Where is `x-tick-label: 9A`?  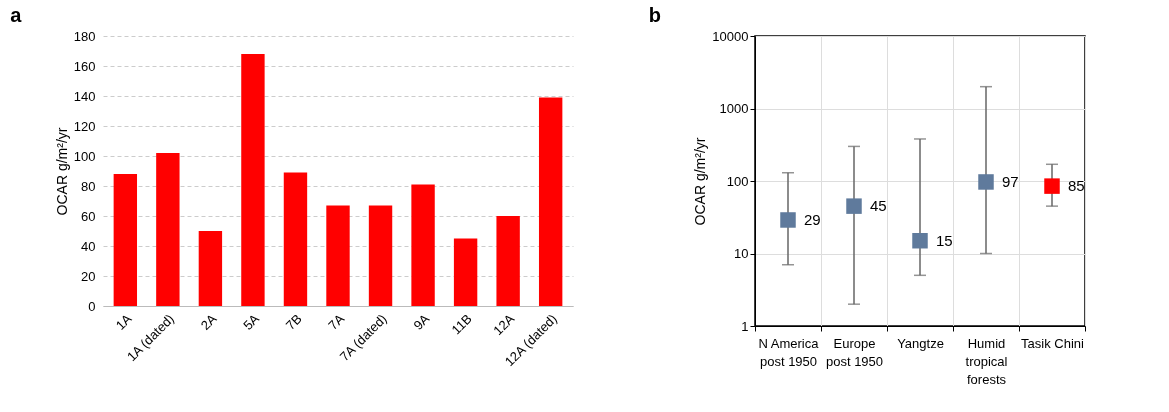 x-tick-label: 9A is located at coordinates (421, 321).